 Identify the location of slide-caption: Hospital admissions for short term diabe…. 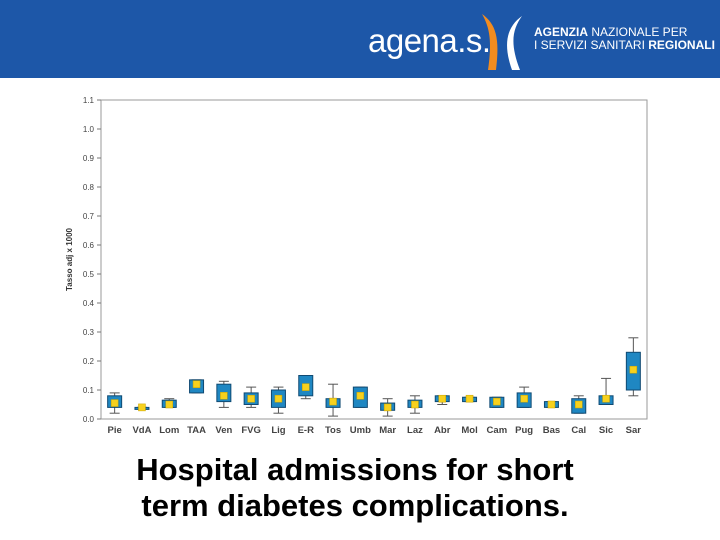
(355, 488).